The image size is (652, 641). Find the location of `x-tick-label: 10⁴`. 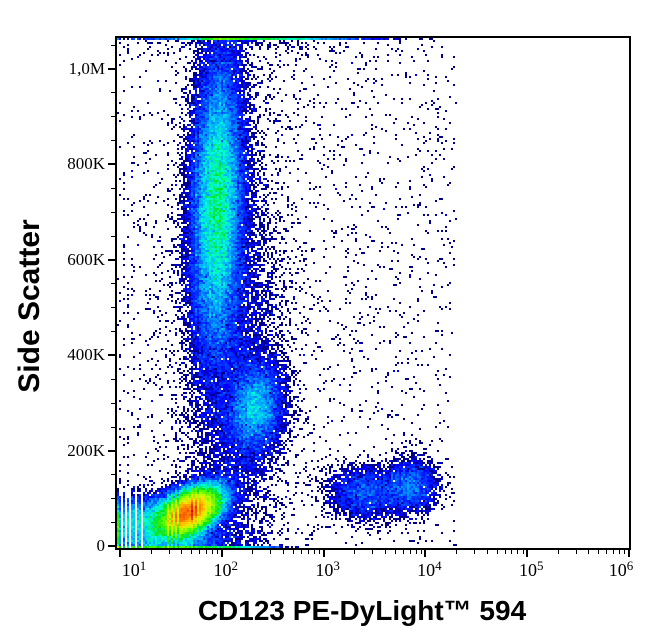

x-tick-label: 10⁴ is located at coordinates (429, 569).